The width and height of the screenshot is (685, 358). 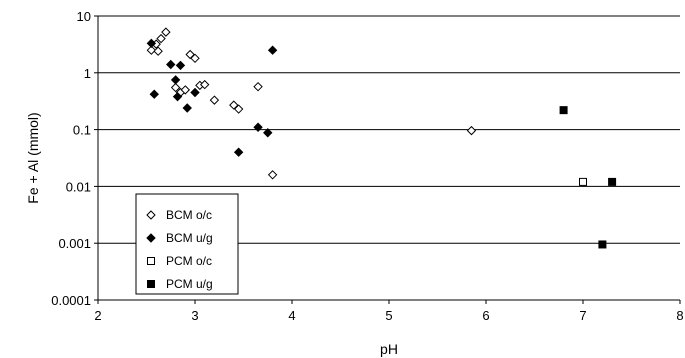 What do you see at coordinates (74, 158) in the screenshot?
I see `y-ticks: 0.0001 0.001 0.01 0.1 1 10` at bounding box center [74, 158].